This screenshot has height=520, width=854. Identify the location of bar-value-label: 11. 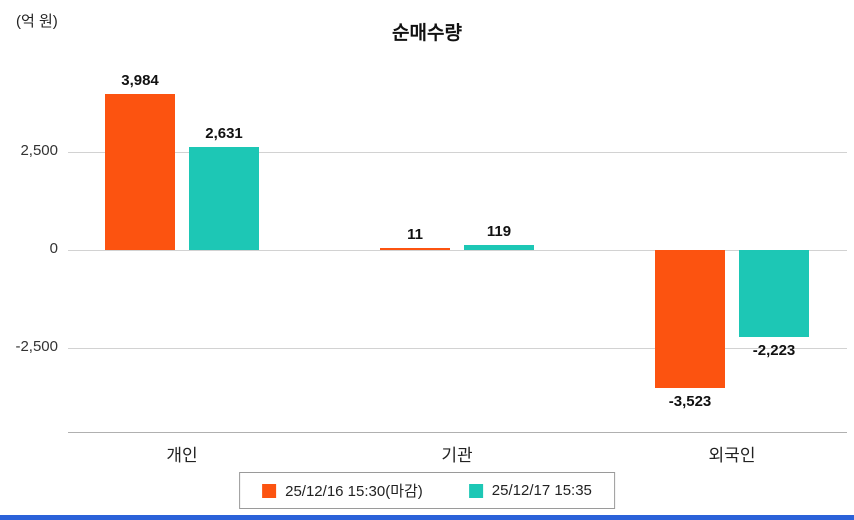
(415, 234).